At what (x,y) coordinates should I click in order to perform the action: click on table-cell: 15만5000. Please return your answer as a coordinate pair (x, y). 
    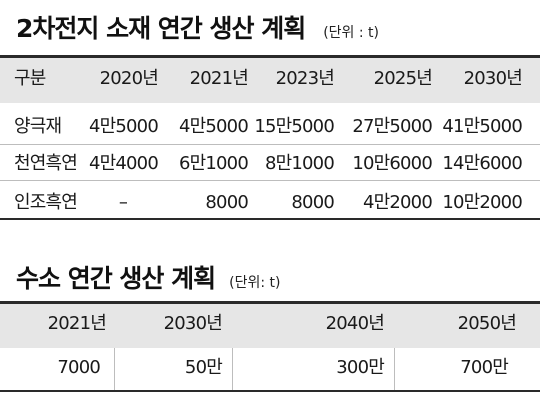
    Looking at the image, I should click on (294, 126).